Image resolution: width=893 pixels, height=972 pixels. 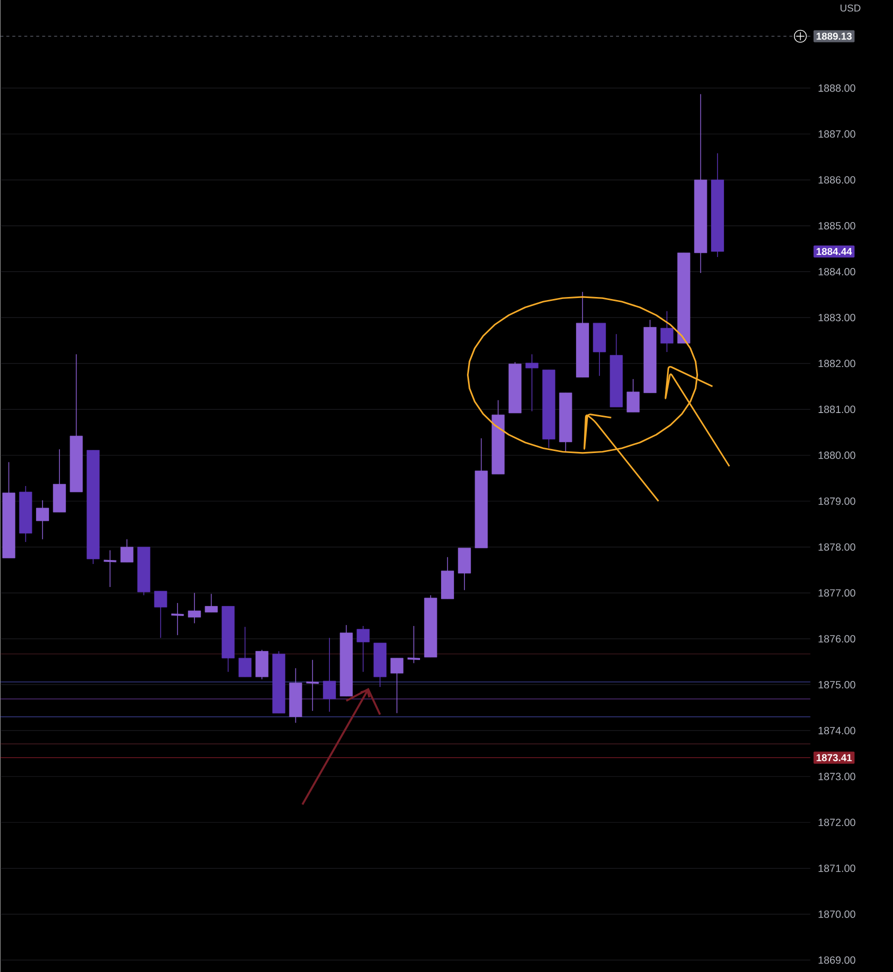 I want to click on y-tick-label: 1875.00, so click(x=837, y=684).